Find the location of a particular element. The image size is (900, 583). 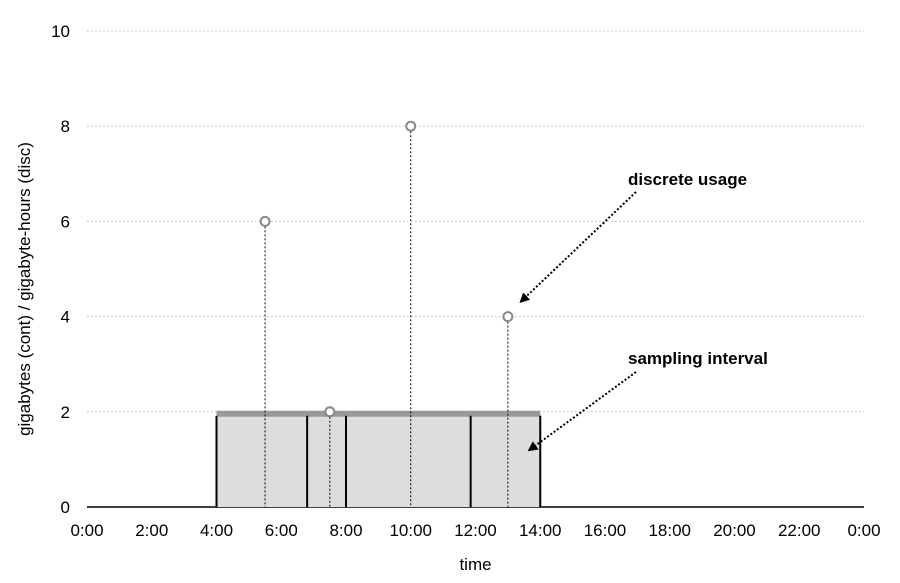

y-tick-label: 4 is located at coordinates (65, 317).